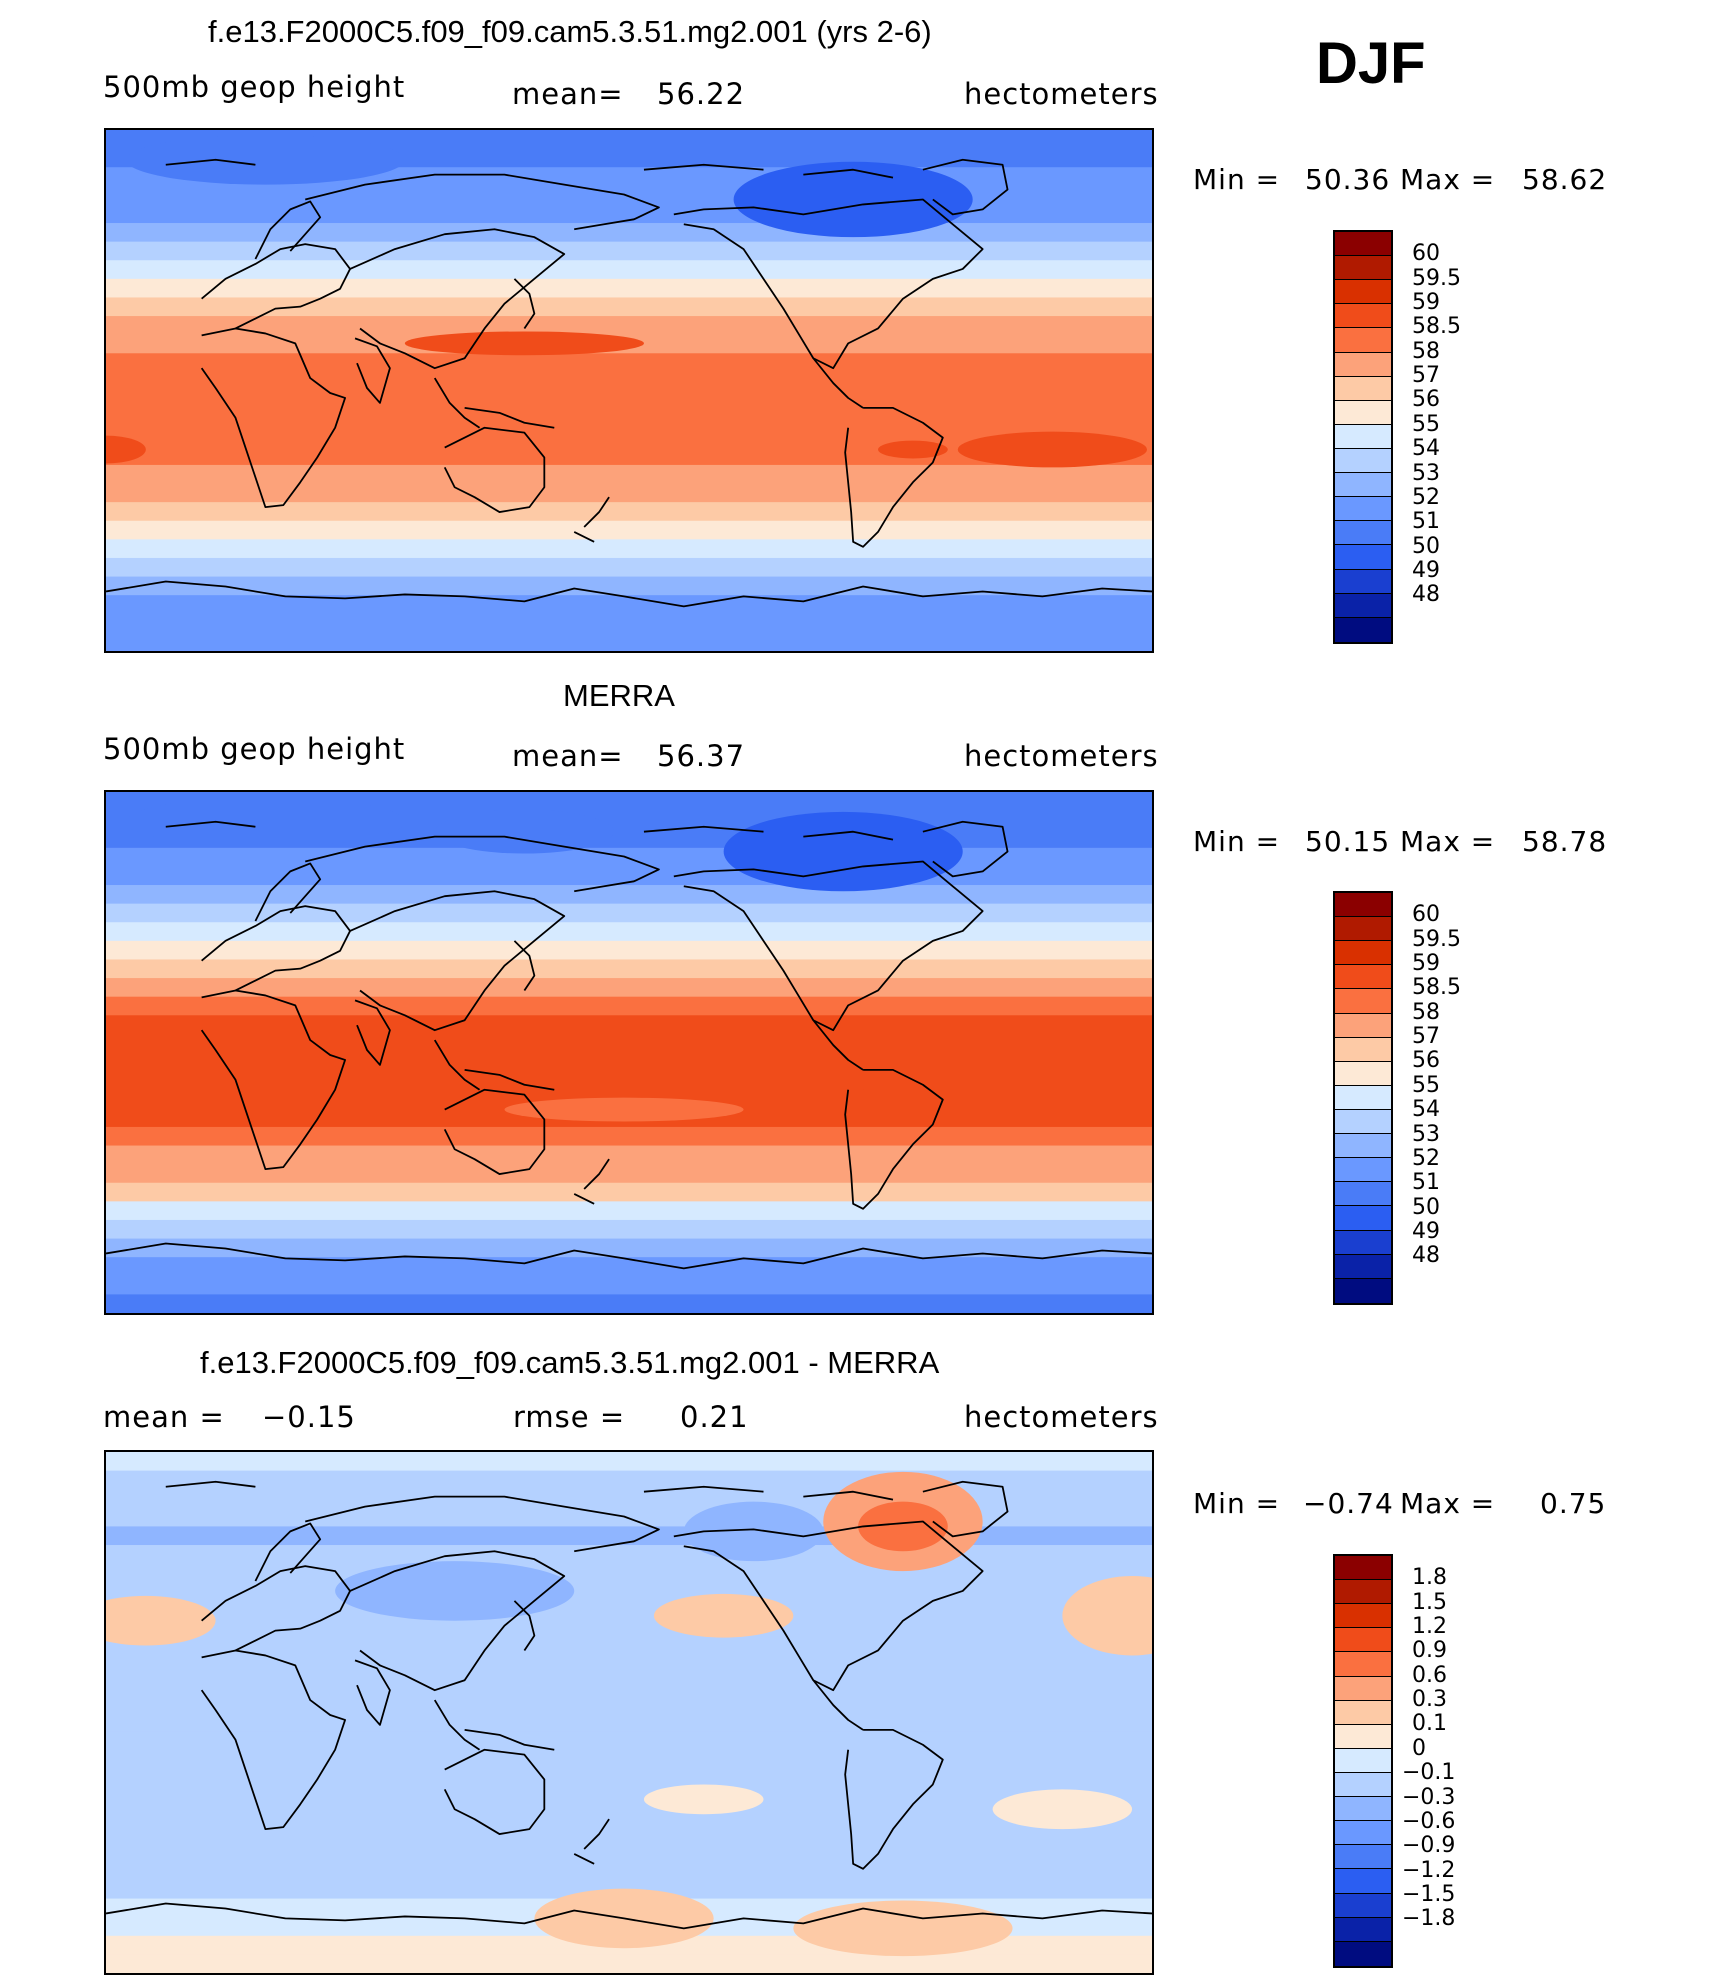  What do you see at coordinates (1426, 473) in the screenshot?
I see `colorbar-tick-label: 53` at bounding box center [1426, 473].